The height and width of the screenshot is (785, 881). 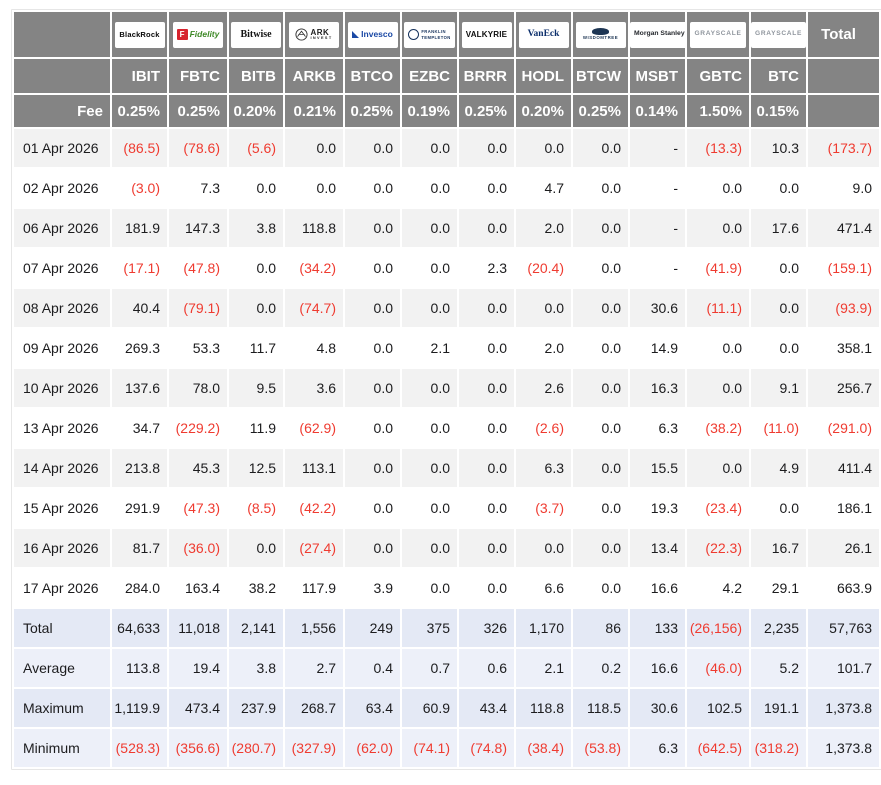 What do you see at coordinates (198, 228) in the screenshot?
I see `value-cell: 147.3` at bounding box center [198, 228].